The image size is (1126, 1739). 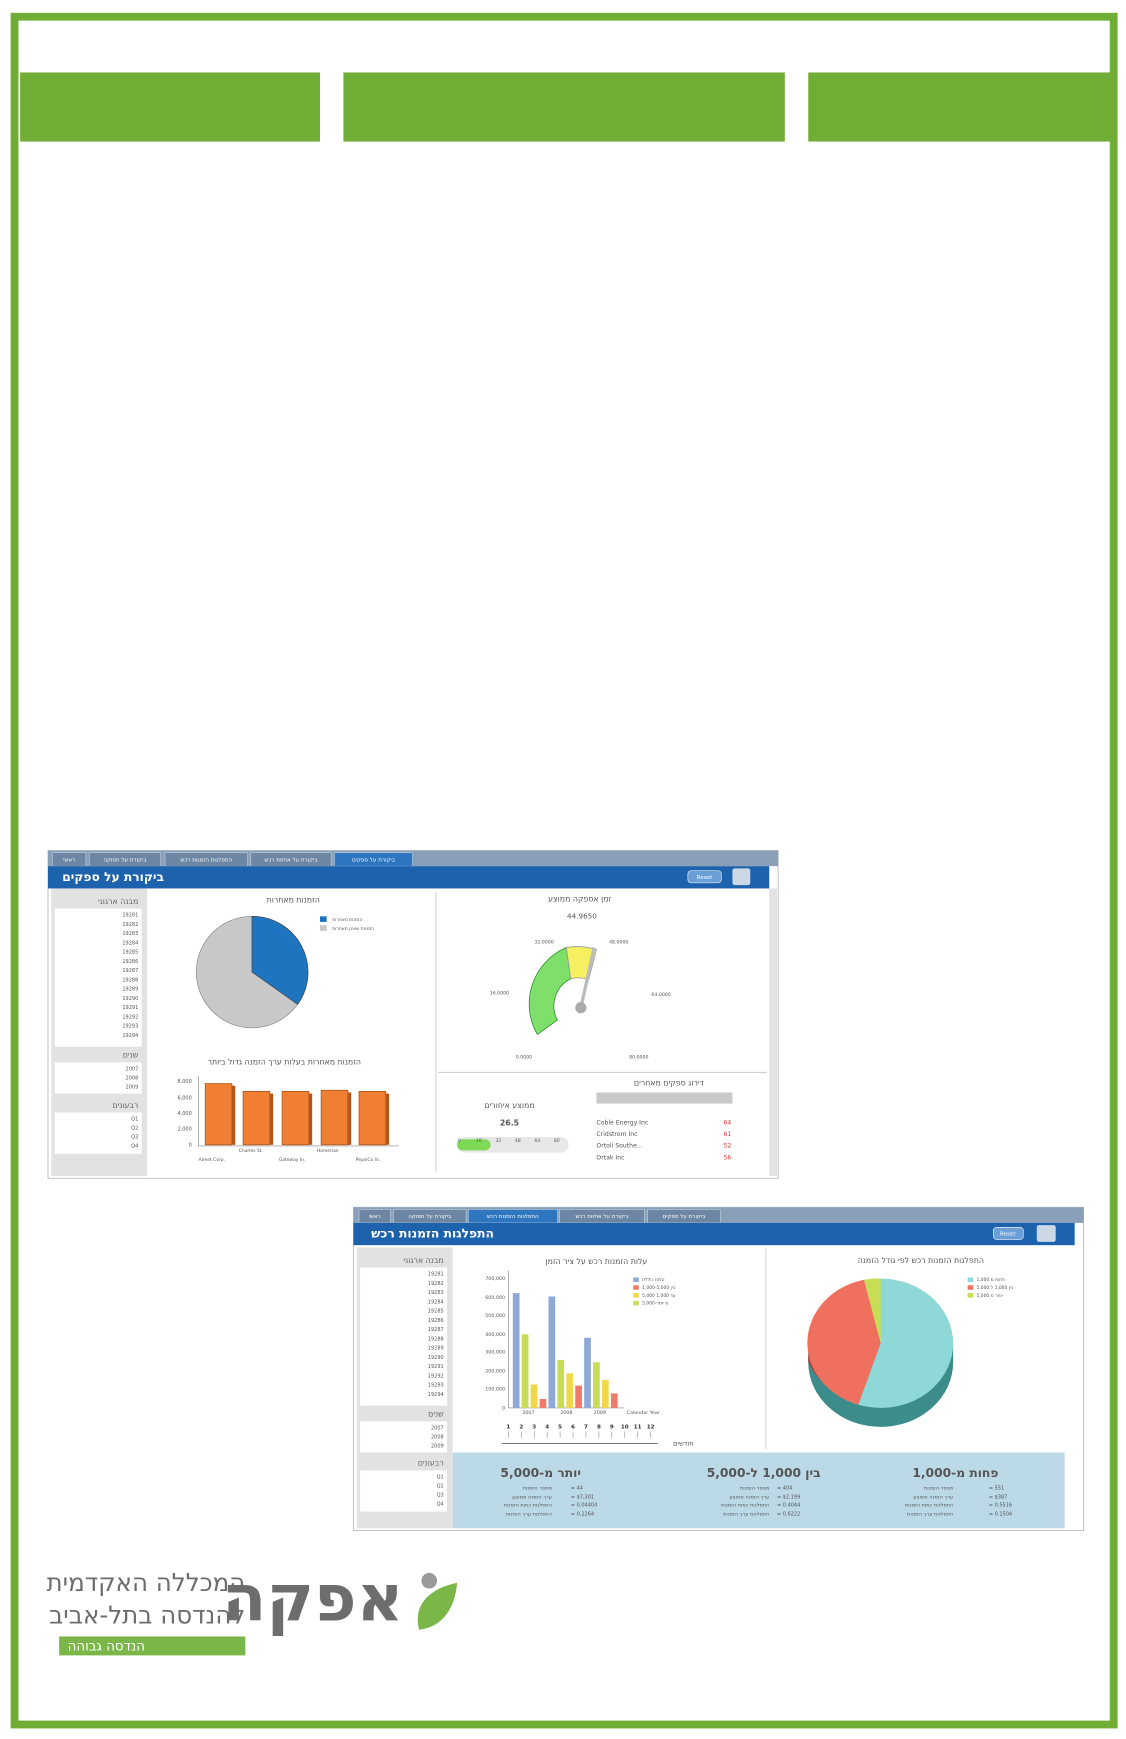 What do you see at coordinates (521, 1427) in the screenshot?
I see `month-label: 2` at bounding box center [521, 1427].